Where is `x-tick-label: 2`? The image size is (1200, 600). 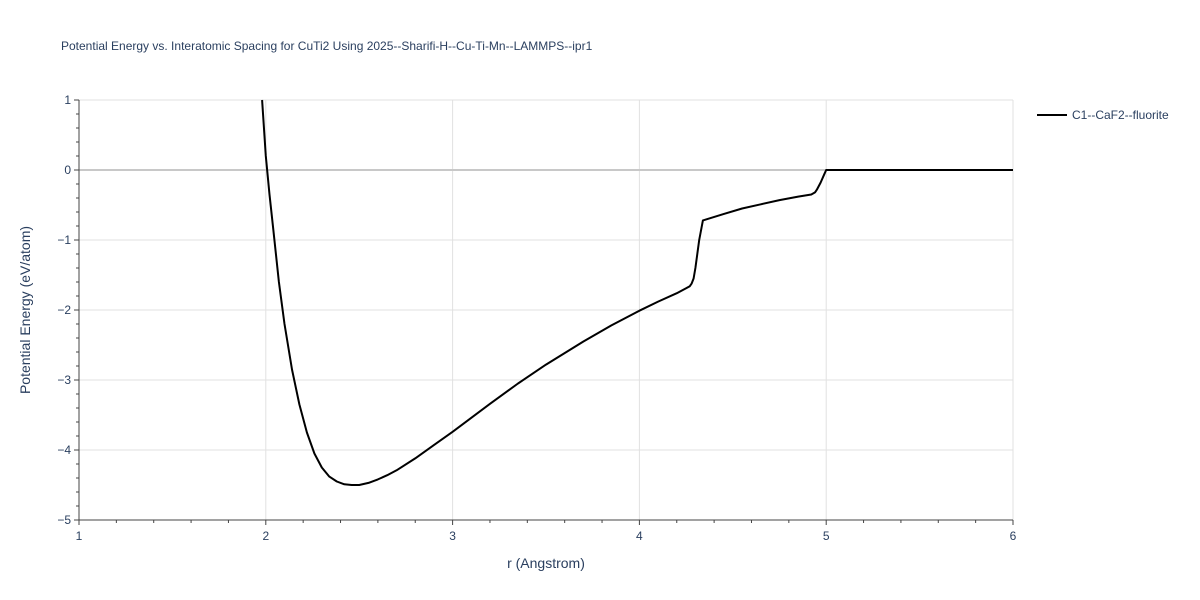
x-tick-label: 2 is located at coordinates (265, 536).